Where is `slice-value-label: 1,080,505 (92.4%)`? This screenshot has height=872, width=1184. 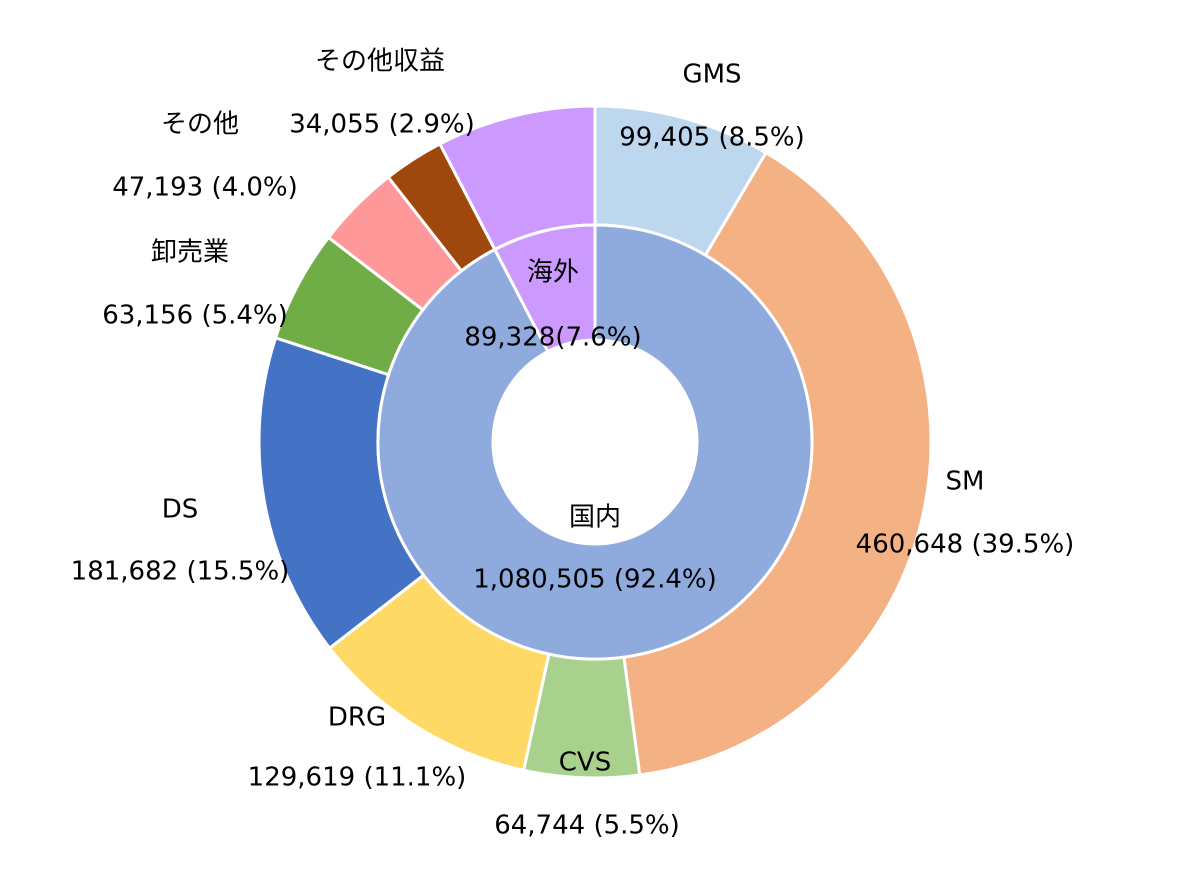
slice-value-label: 1,080,505 (92.4%) is located at coordinates (594, 580).